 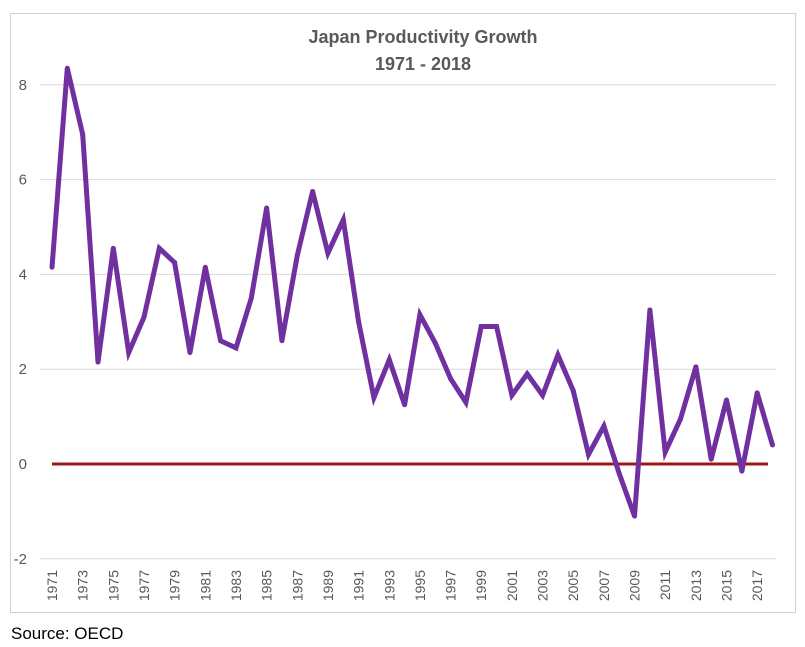 I want to click on chart-subtitle: 1971 - 2018, so click(x=423, y=64).